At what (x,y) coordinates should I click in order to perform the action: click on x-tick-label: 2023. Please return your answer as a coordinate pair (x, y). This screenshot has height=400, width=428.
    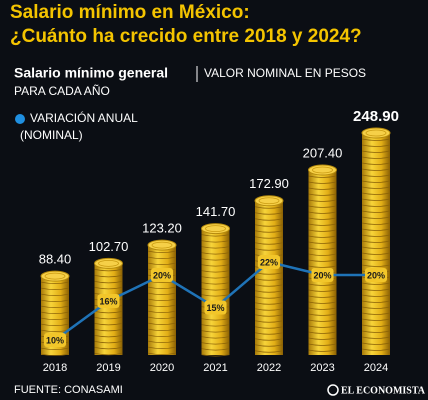
    Looking at the image, I should click on (322, 368).